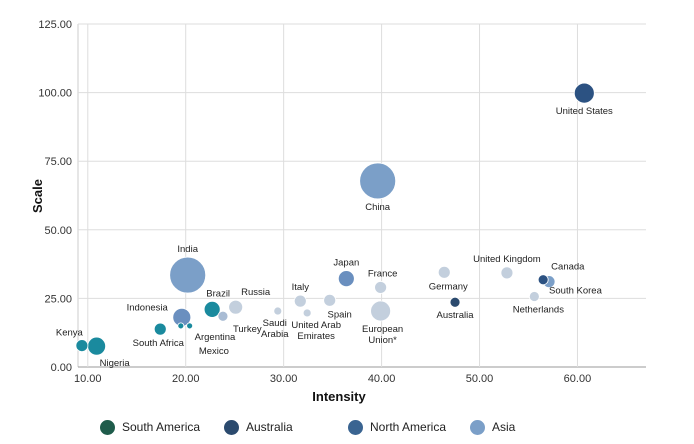  I want to click on label-saudi-arabia: Saudi Arabia, so click(275, 329).